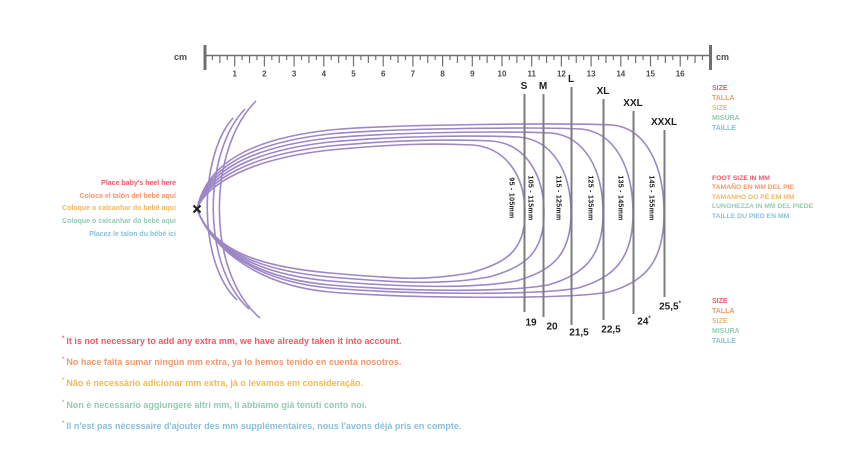 This screenshot has height=457, width=842. Describe the element at coordinates (552, 327) in the screenshot. I see `eu-size-m: 20` at that location.